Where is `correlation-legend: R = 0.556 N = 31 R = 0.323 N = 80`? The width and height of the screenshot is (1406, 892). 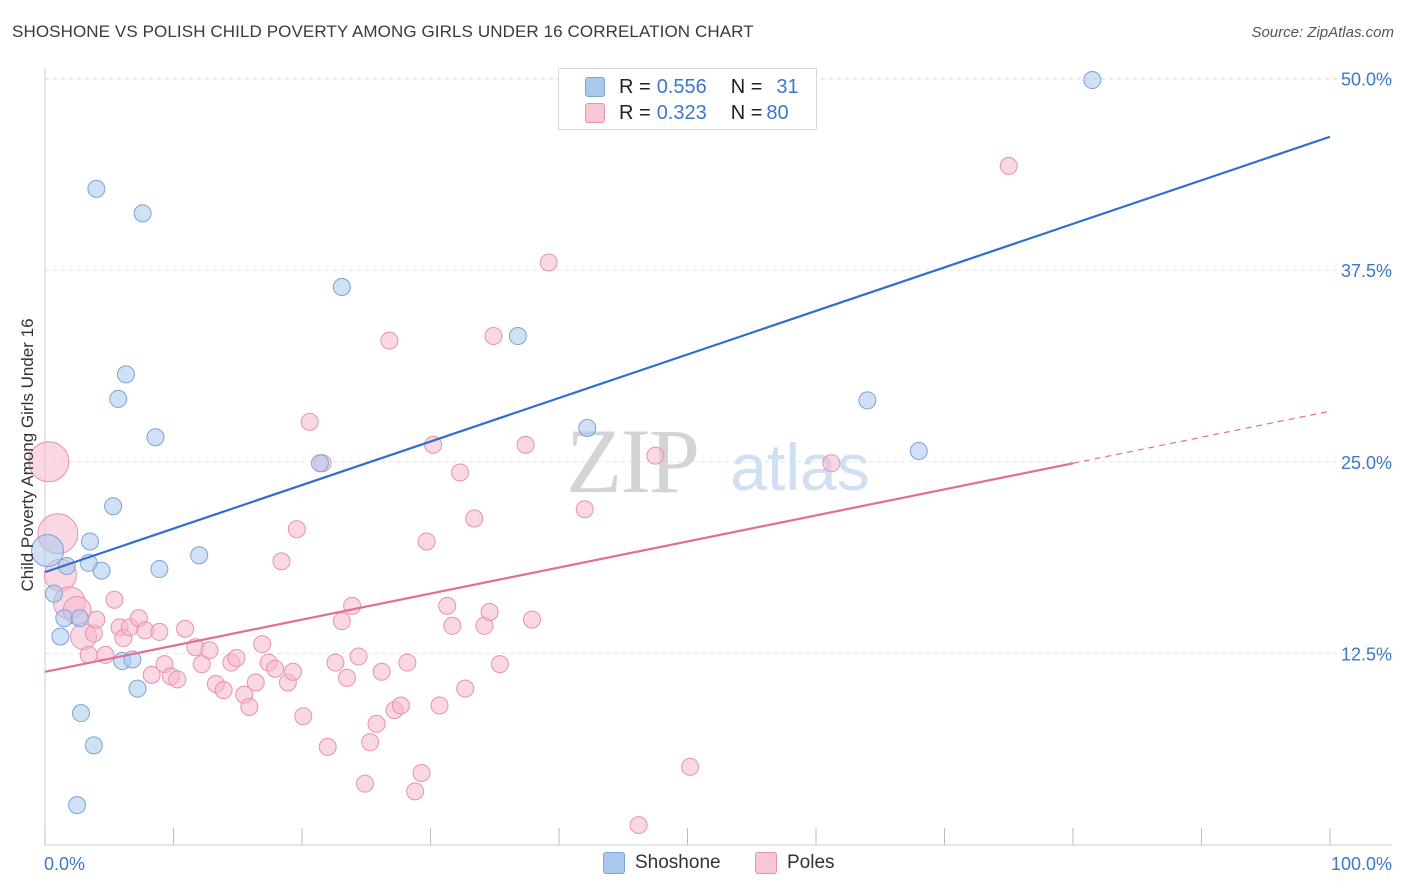 correlation-legend: R = 0.556 N = 31 R = 0.323 N = 80 is located at coordinates (687, 99).